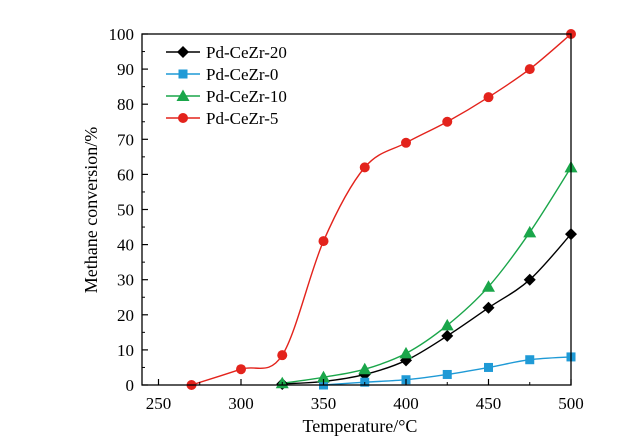 This screenshot has height=448, width=623. I want to click on y-tick-label: 80, so click(125, 104).